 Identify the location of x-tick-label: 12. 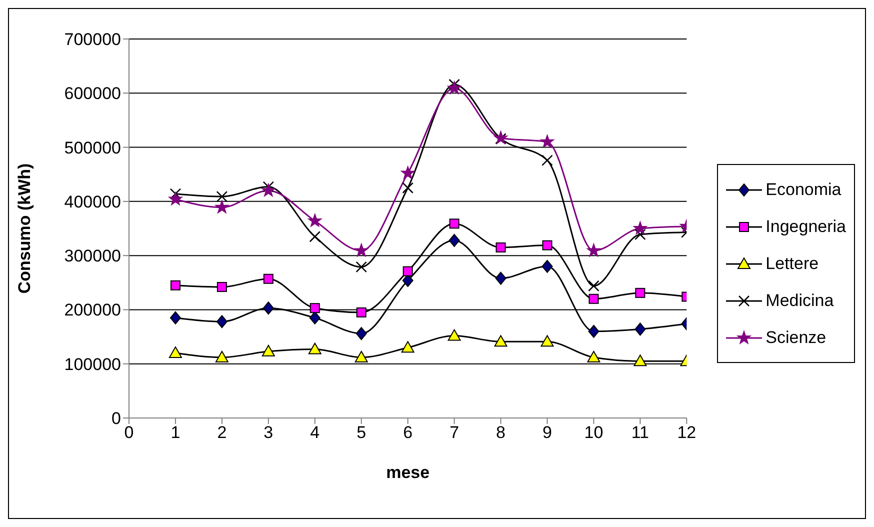
(686, 432).